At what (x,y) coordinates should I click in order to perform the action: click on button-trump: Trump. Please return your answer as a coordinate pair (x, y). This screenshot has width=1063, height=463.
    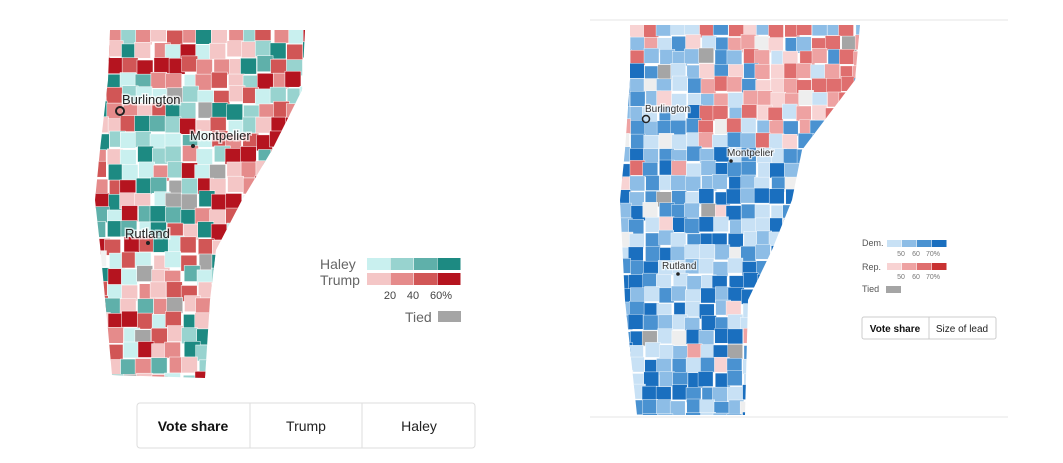
    Looking at the image, I should click on (306, 426).